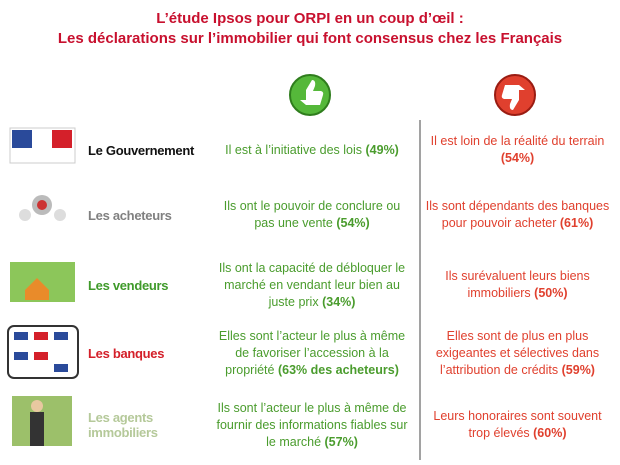 The width and height of the screenshot is (620, 465). What do you see at coordinates (42, 282) in the screenshot?
I see `icon-sellers` at bounding box center [42, 282].